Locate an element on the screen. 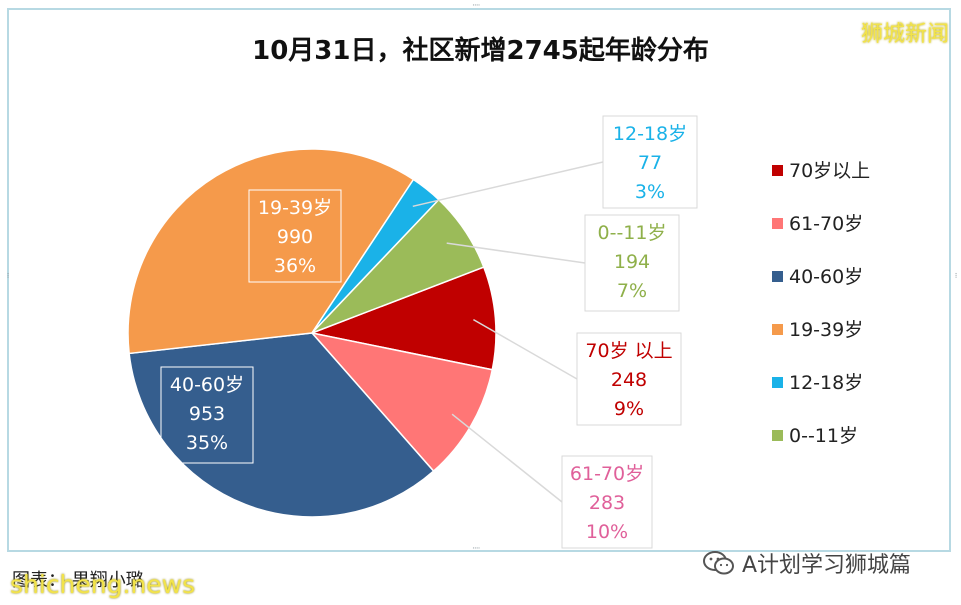  callout-category-19-39: 19-39岁 is located at coordinates (295, 208).